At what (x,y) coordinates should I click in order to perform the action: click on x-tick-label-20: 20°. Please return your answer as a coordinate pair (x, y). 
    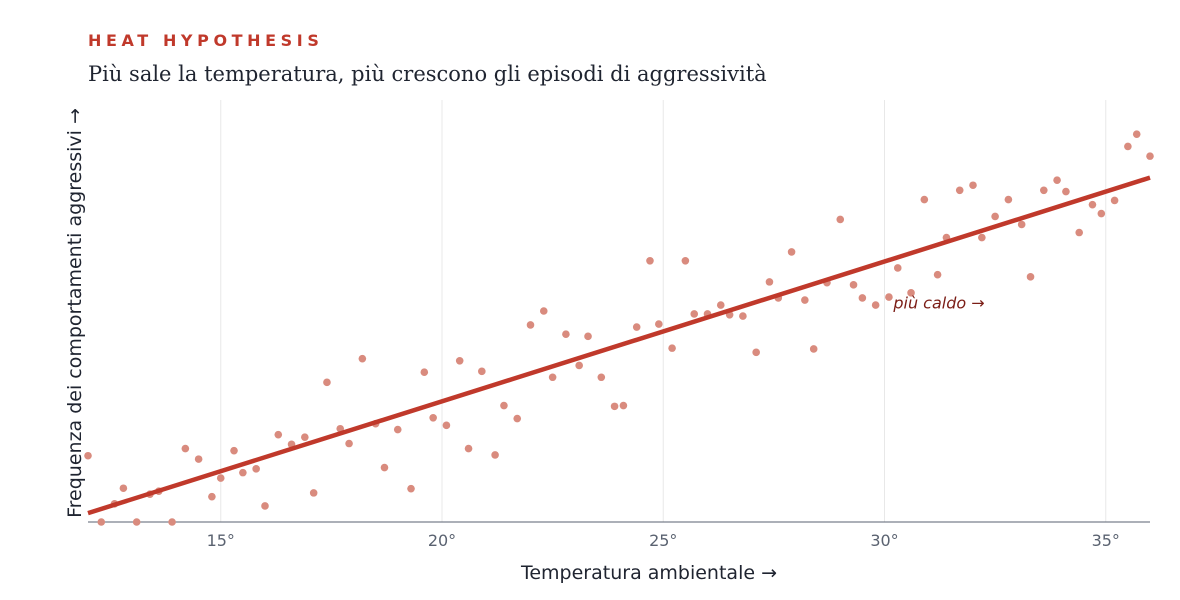
    Looking at the image, I should click on (442, 540).